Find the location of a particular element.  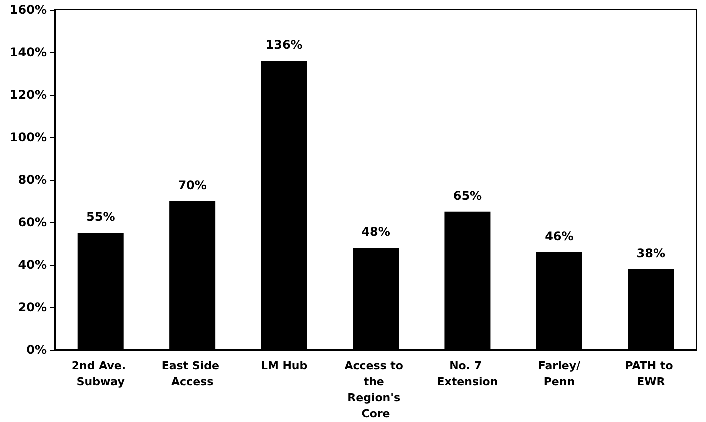

x-tick-label: 2nd Ave. Subway is located at coordinates (101, 374).